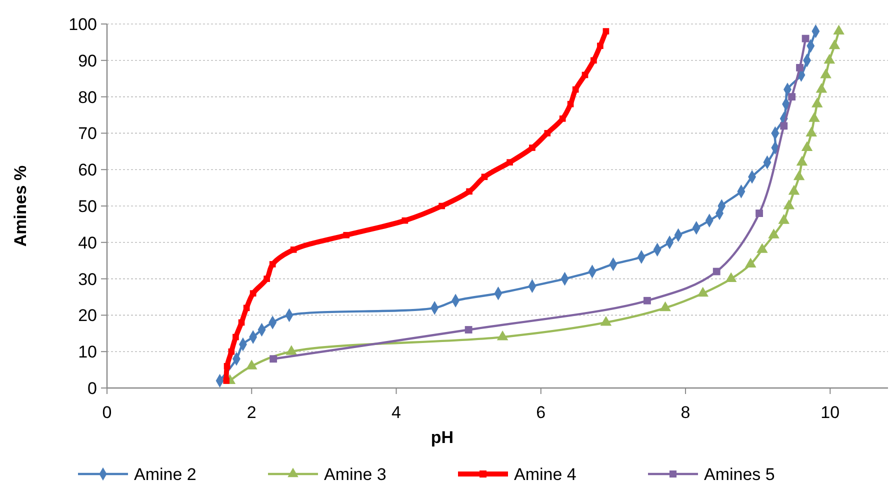 The width and height of the screenshot is (896, 490). Describe the element at coordinates (87, 134) in the screenshot. I see `y-tick-label: 70` at that location.